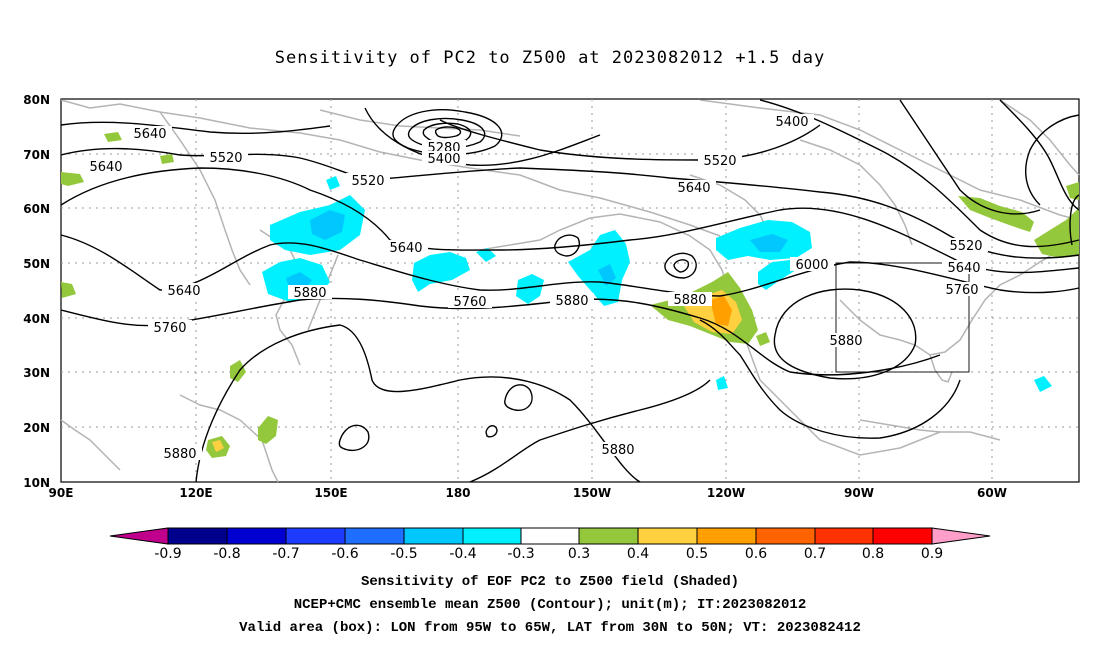 This screenshot has height=650, width=1100. Describe the element at coordinates (36, 100) in the screenshot. I see `lat-label: 80N` at that location.